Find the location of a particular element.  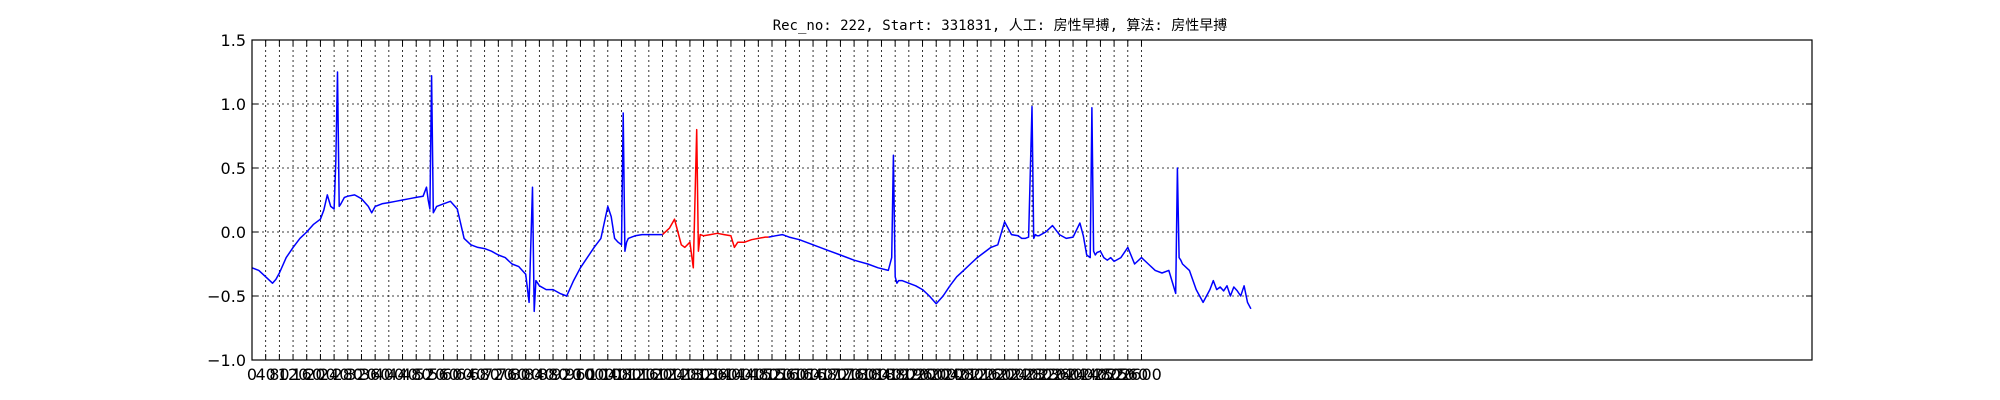

x-tick-label: 240 is located at coordinates (334, 374).